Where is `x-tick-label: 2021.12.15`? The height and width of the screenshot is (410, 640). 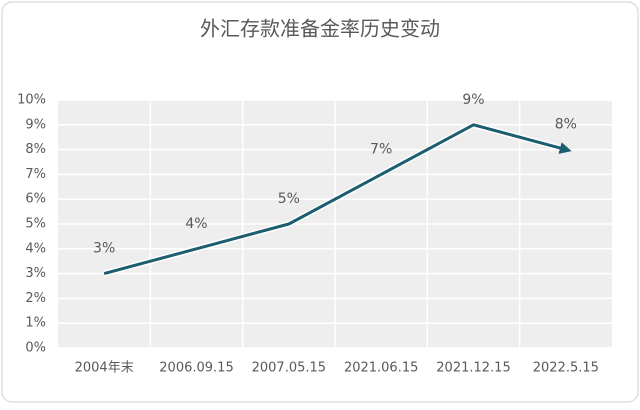 x-tick-label: 2021.12.15 is located at coordinates (473, 368).